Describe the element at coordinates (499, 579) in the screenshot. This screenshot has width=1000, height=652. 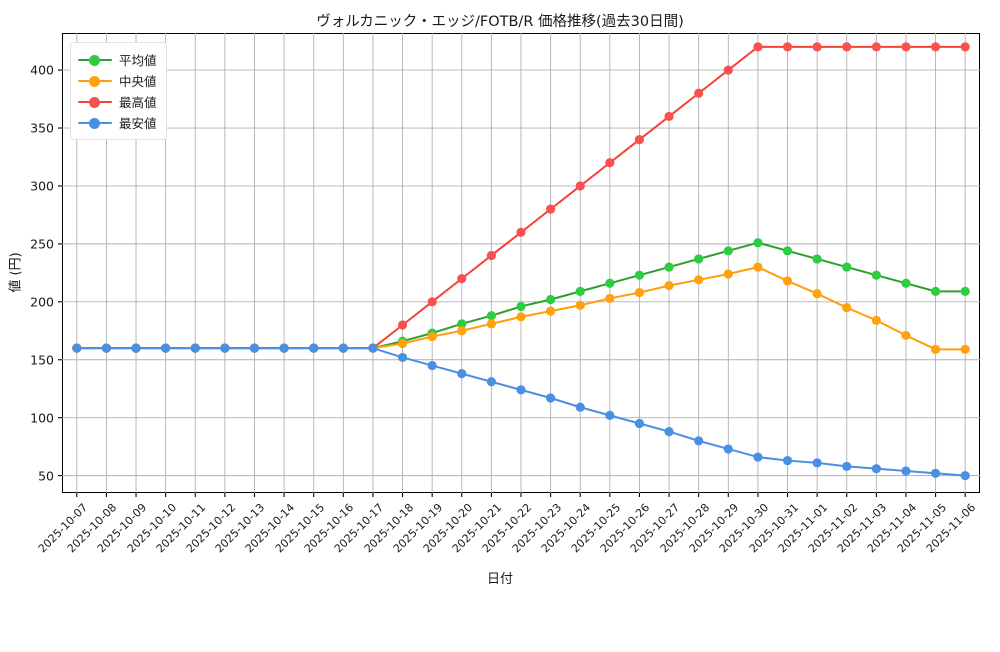
I see `x-axis-label: 日付` at that location.